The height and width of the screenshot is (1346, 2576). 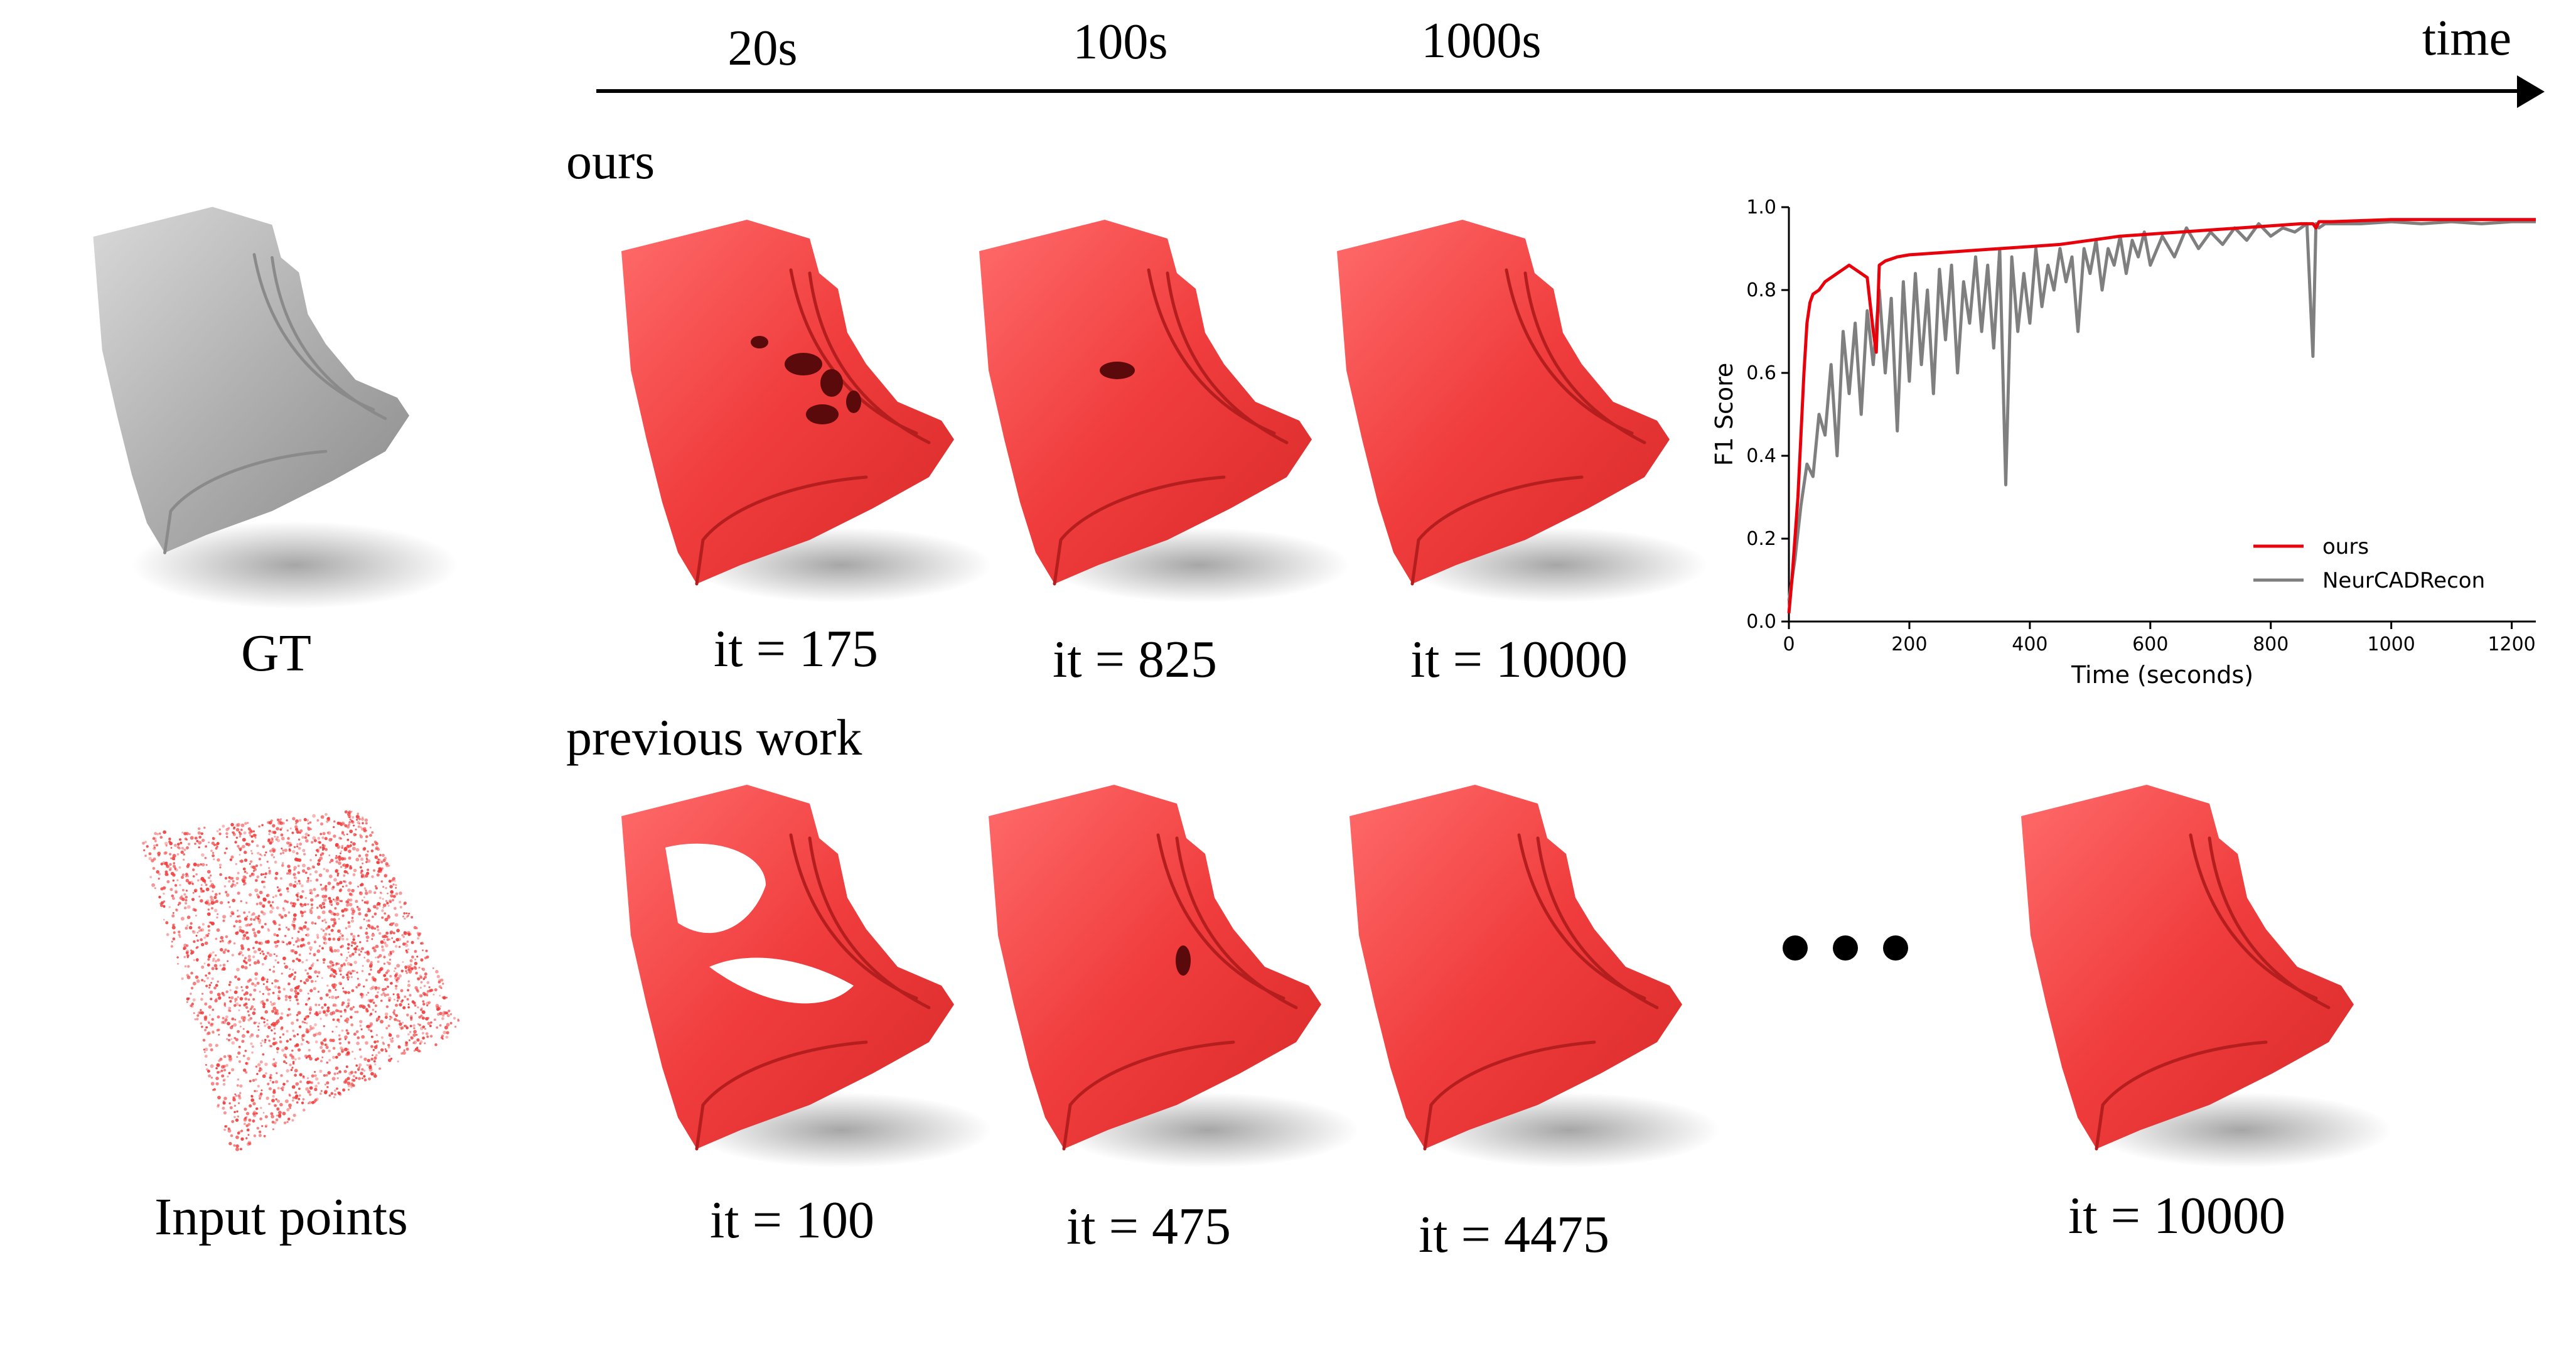 What do you see at coordinates (796, 649) in the screenshot?
I see `ours-caption-1: it = 175` at bounding box center [796, 649].